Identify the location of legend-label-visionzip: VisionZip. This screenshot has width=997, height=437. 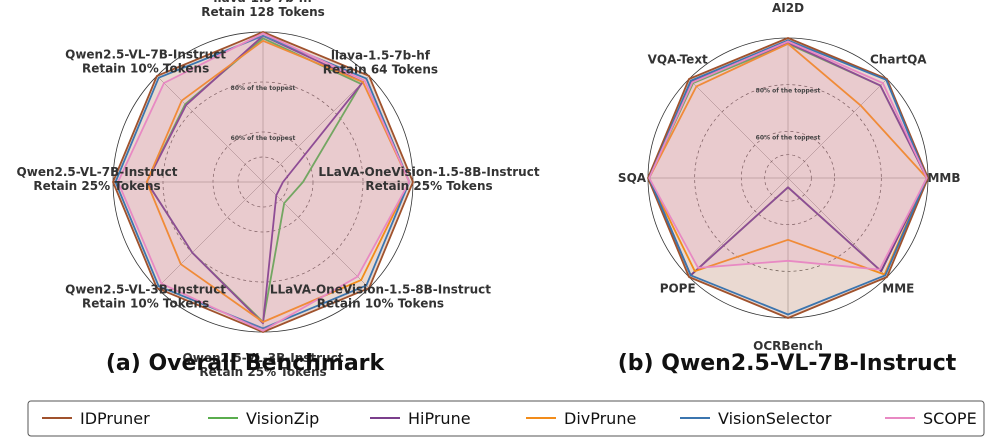
(282, 418).